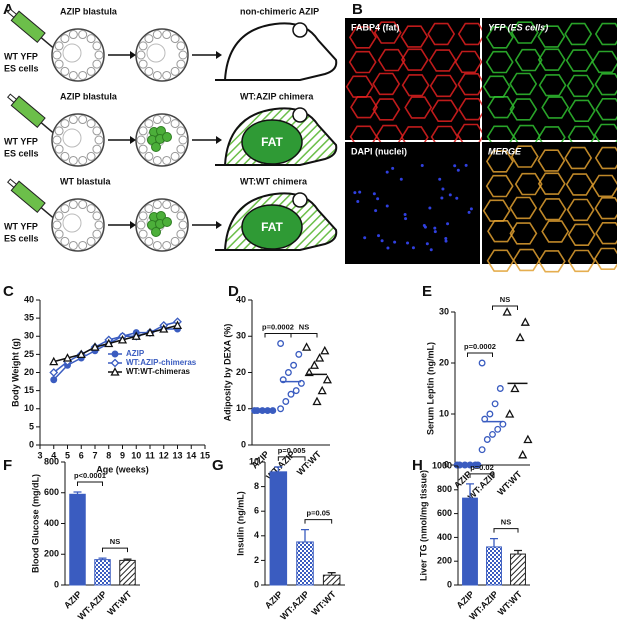 The width and height of the screenshot is (617, 624). What do you see at coordinates (241, 372) in the screenshot?
I see `y-tick-label: 20` at bounding box center [241, 372].